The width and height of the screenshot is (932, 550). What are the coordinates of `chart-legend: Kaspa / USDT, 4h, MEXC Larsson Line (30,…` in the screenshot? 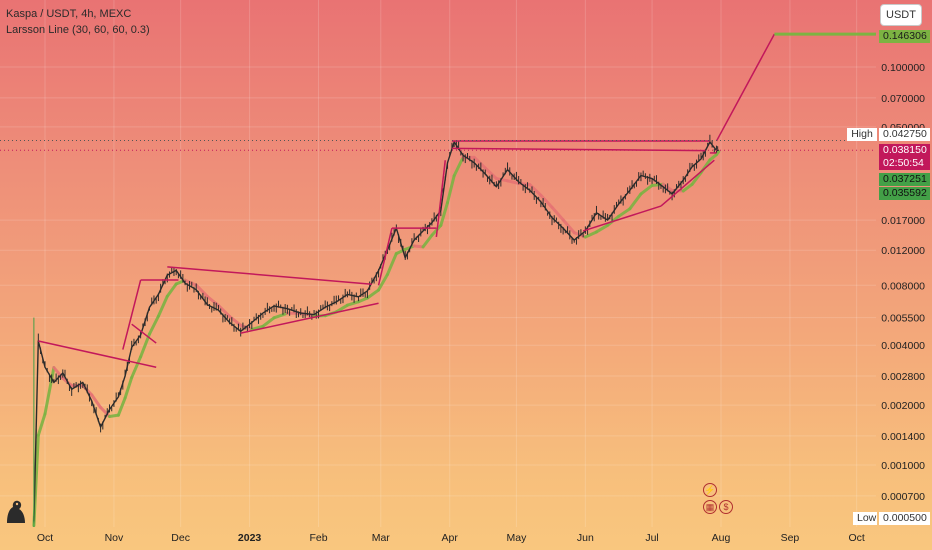 It's located at (78, 22).